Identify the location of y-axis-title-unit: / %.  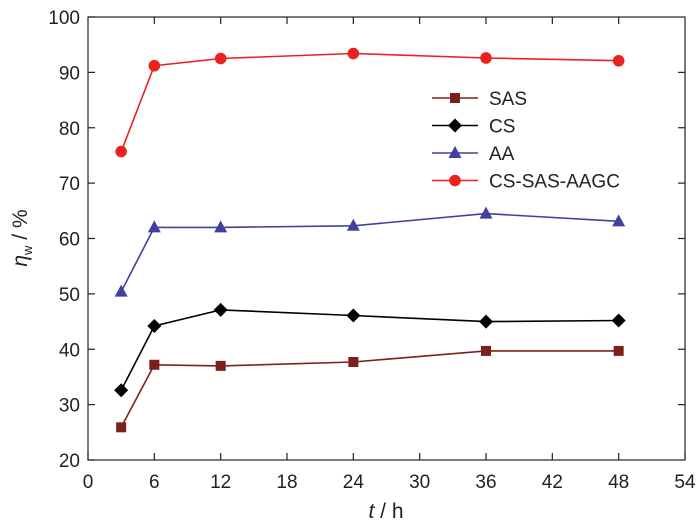
(20, 227).